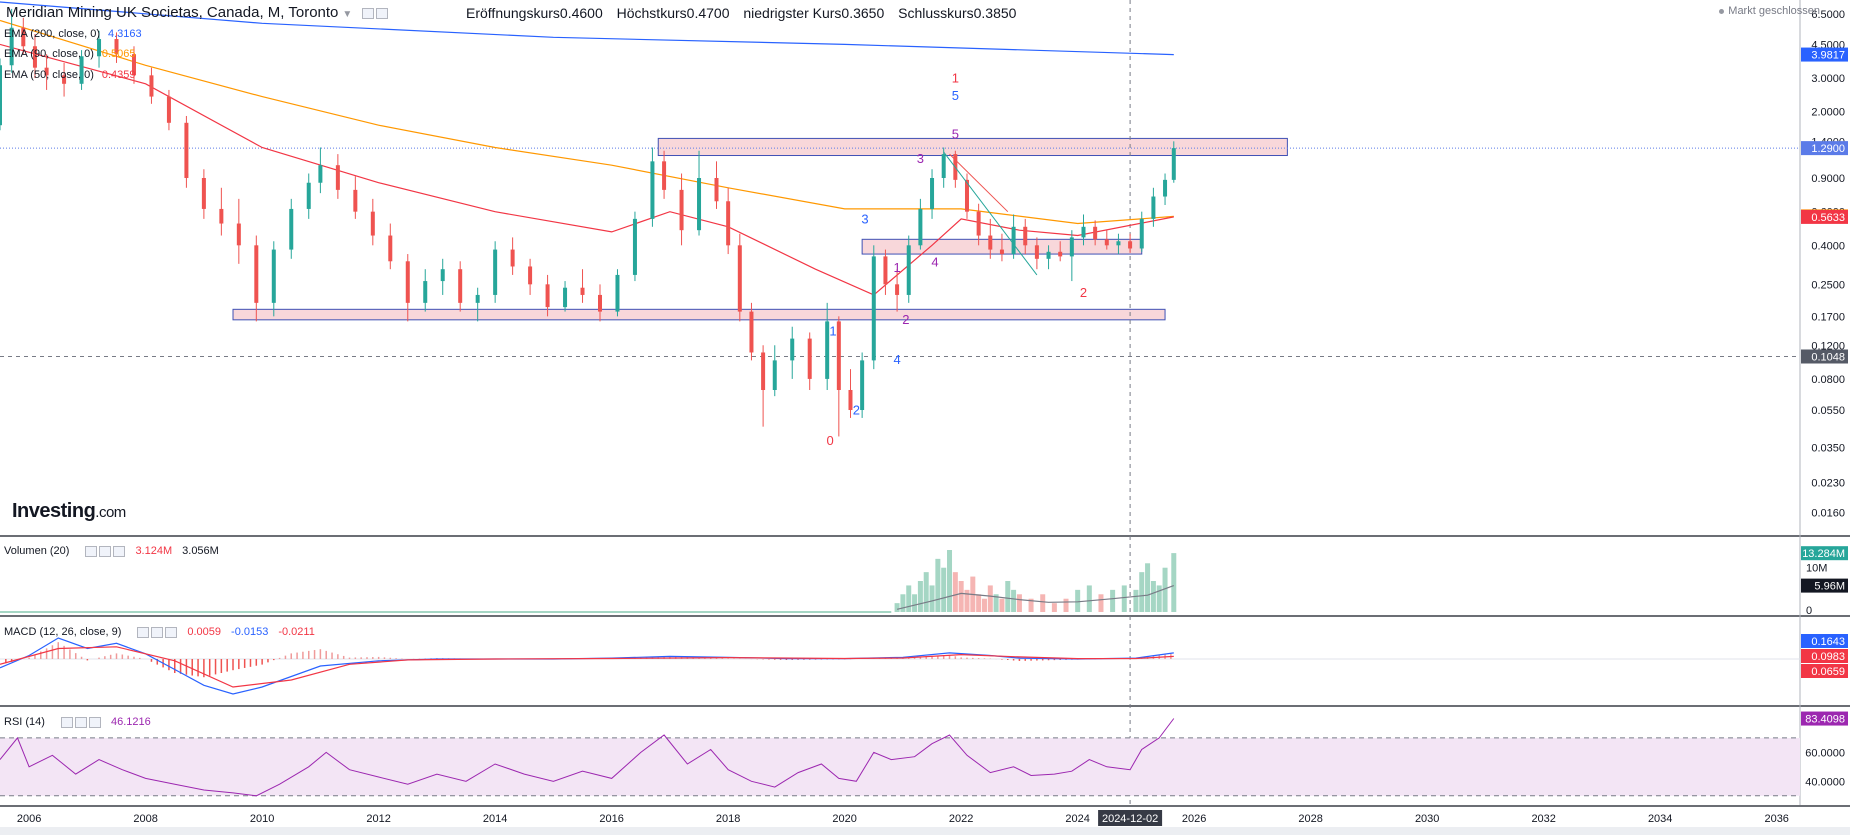 The width and height of the screenshot is (1850, 835). What do you see at coordinates (863, 13) in the screenshot?
I see `low-value: 0.3650` at bounding box center [863, 13].